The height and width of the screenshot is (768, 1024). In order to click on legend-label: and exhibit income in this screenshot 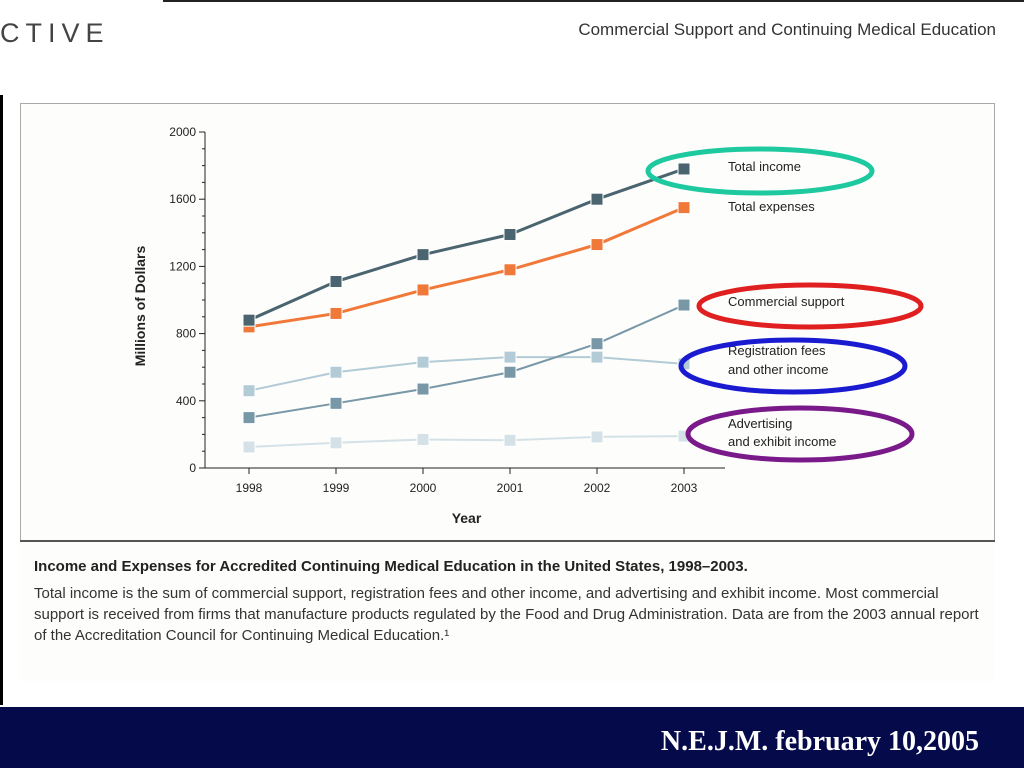, I will do `click(782, 441)`.